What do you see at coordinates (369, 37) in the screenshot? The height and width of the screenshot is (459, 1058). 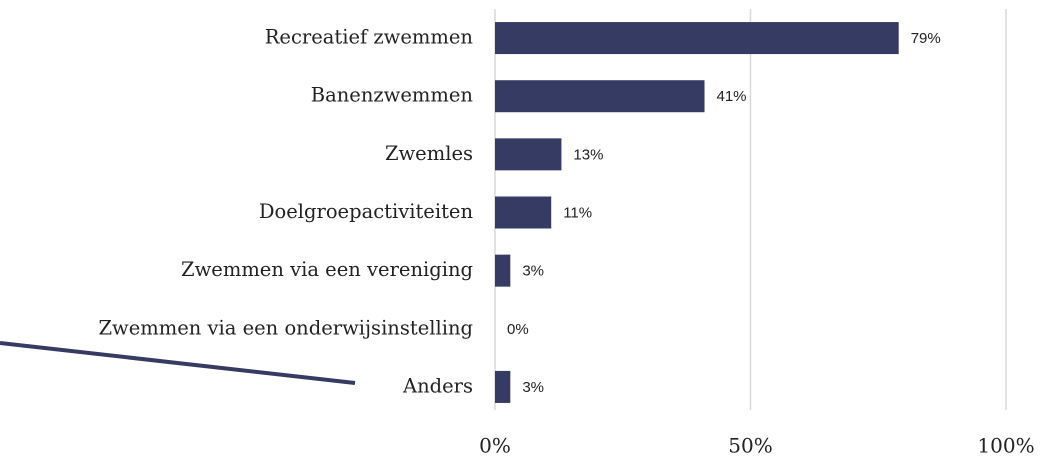 I see `category-label: Recreatief zwemmen` at bounding box center [369, 37].